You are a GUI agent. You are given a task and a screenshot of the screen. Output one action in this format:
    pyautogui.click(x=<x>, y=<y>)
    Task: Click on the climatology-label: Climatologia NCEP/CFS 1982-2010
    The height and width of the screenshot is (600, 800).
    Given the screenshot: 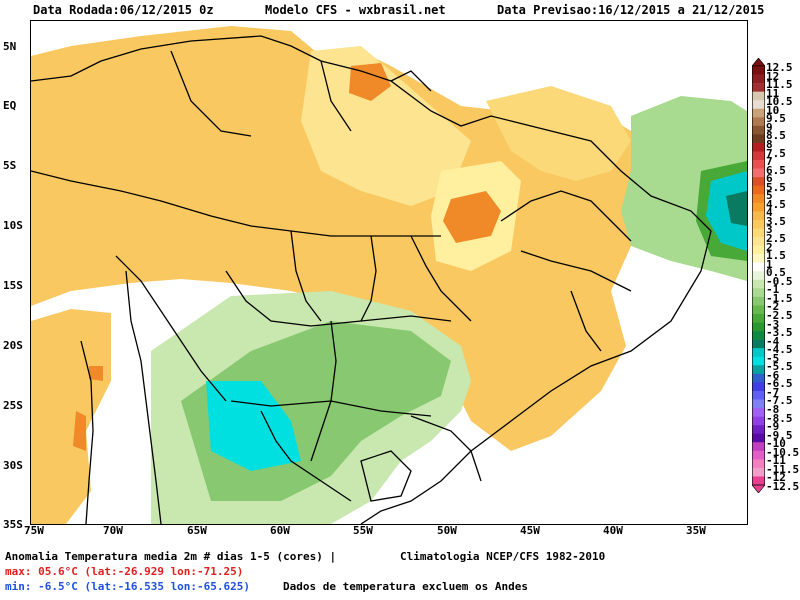 What is the action you would take?
    pyautogui.click(x=503, y=556)
    